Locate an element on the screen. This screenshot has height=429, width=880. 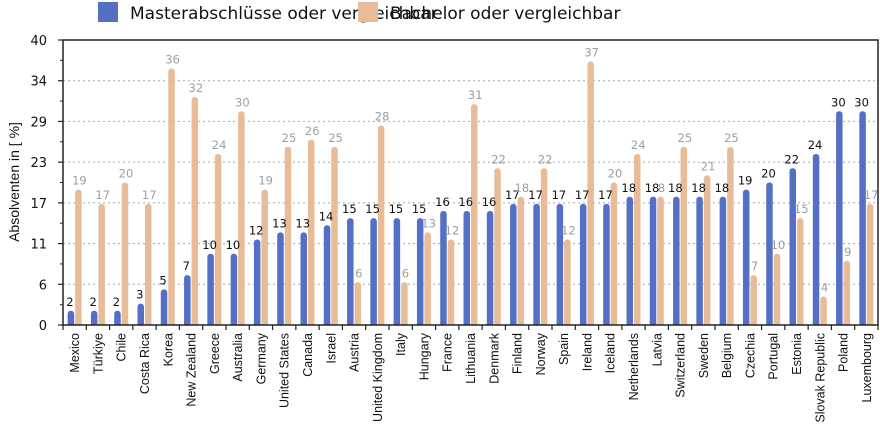
y-tick-label: 0 is located at coordinates (43, 326).